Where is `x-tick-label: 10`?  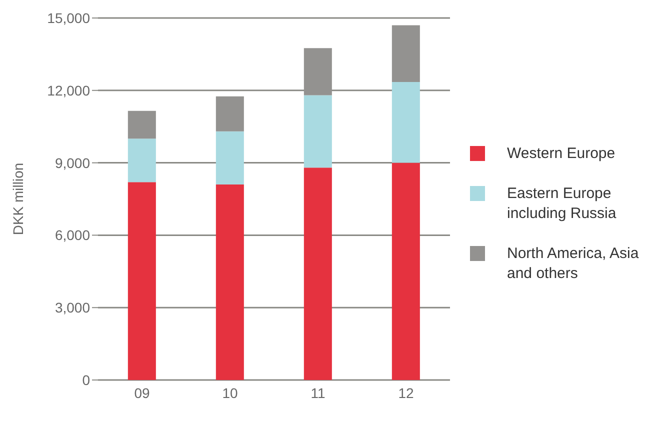
x-tick-label: 10 is located at coordinates (230, 392).